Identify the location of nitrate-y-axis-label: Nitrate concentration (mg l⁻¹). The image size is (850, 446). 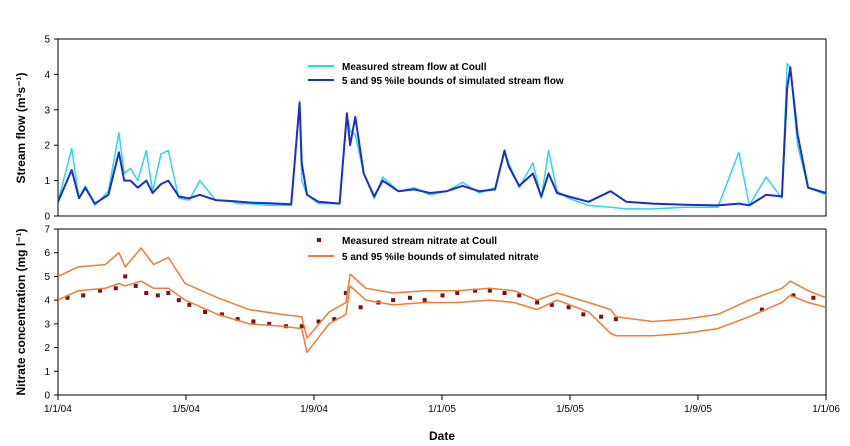
(21, 311).